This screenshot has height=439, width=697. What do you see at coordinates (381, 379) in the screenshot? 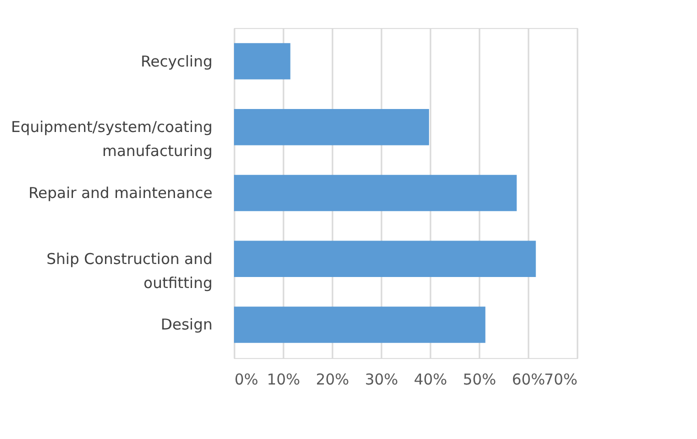
I see `x-tick-label: 30%` at bounding box center [381, 379].